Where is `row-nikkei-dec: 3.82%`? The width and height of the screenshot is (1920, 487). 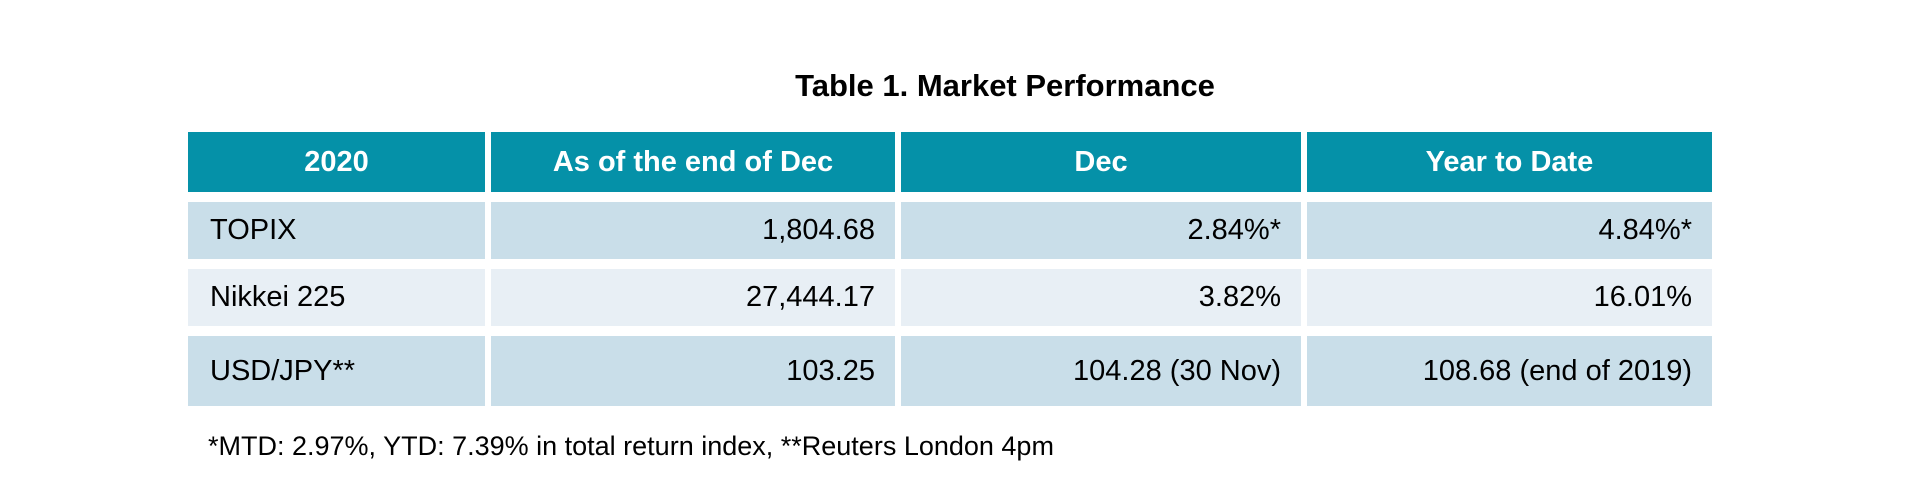
row-nikkei-dec: 3.82% is located at coordinates (1101, 297).